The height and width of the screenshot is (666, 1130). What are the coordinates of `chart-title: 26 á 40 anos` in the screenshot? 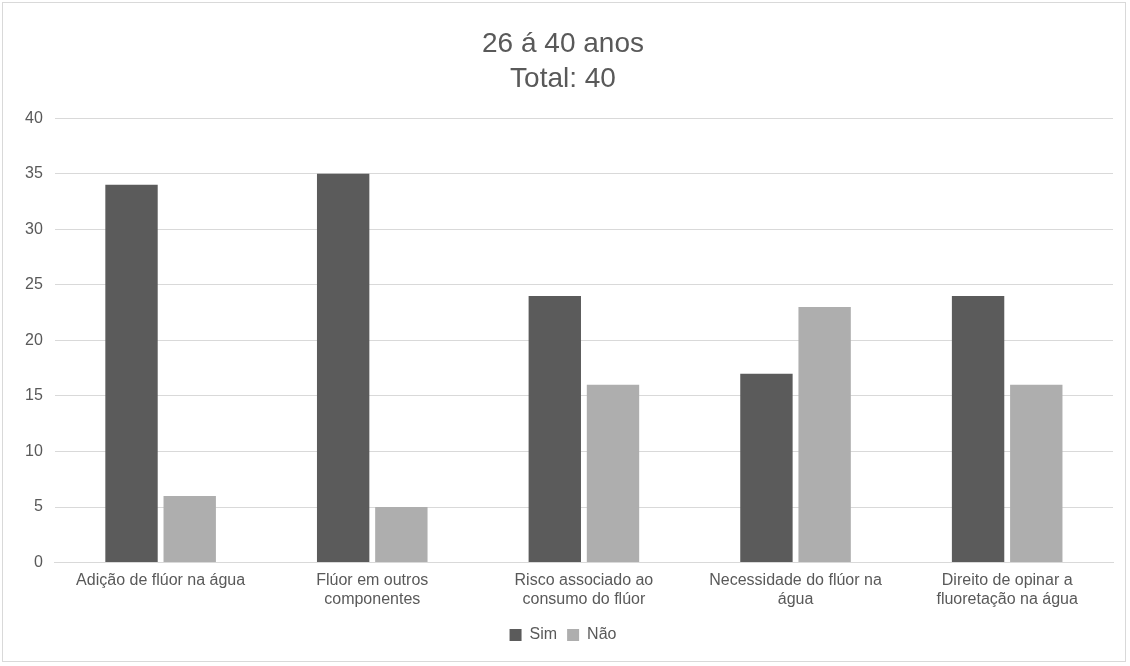 It's located at (563, 42).